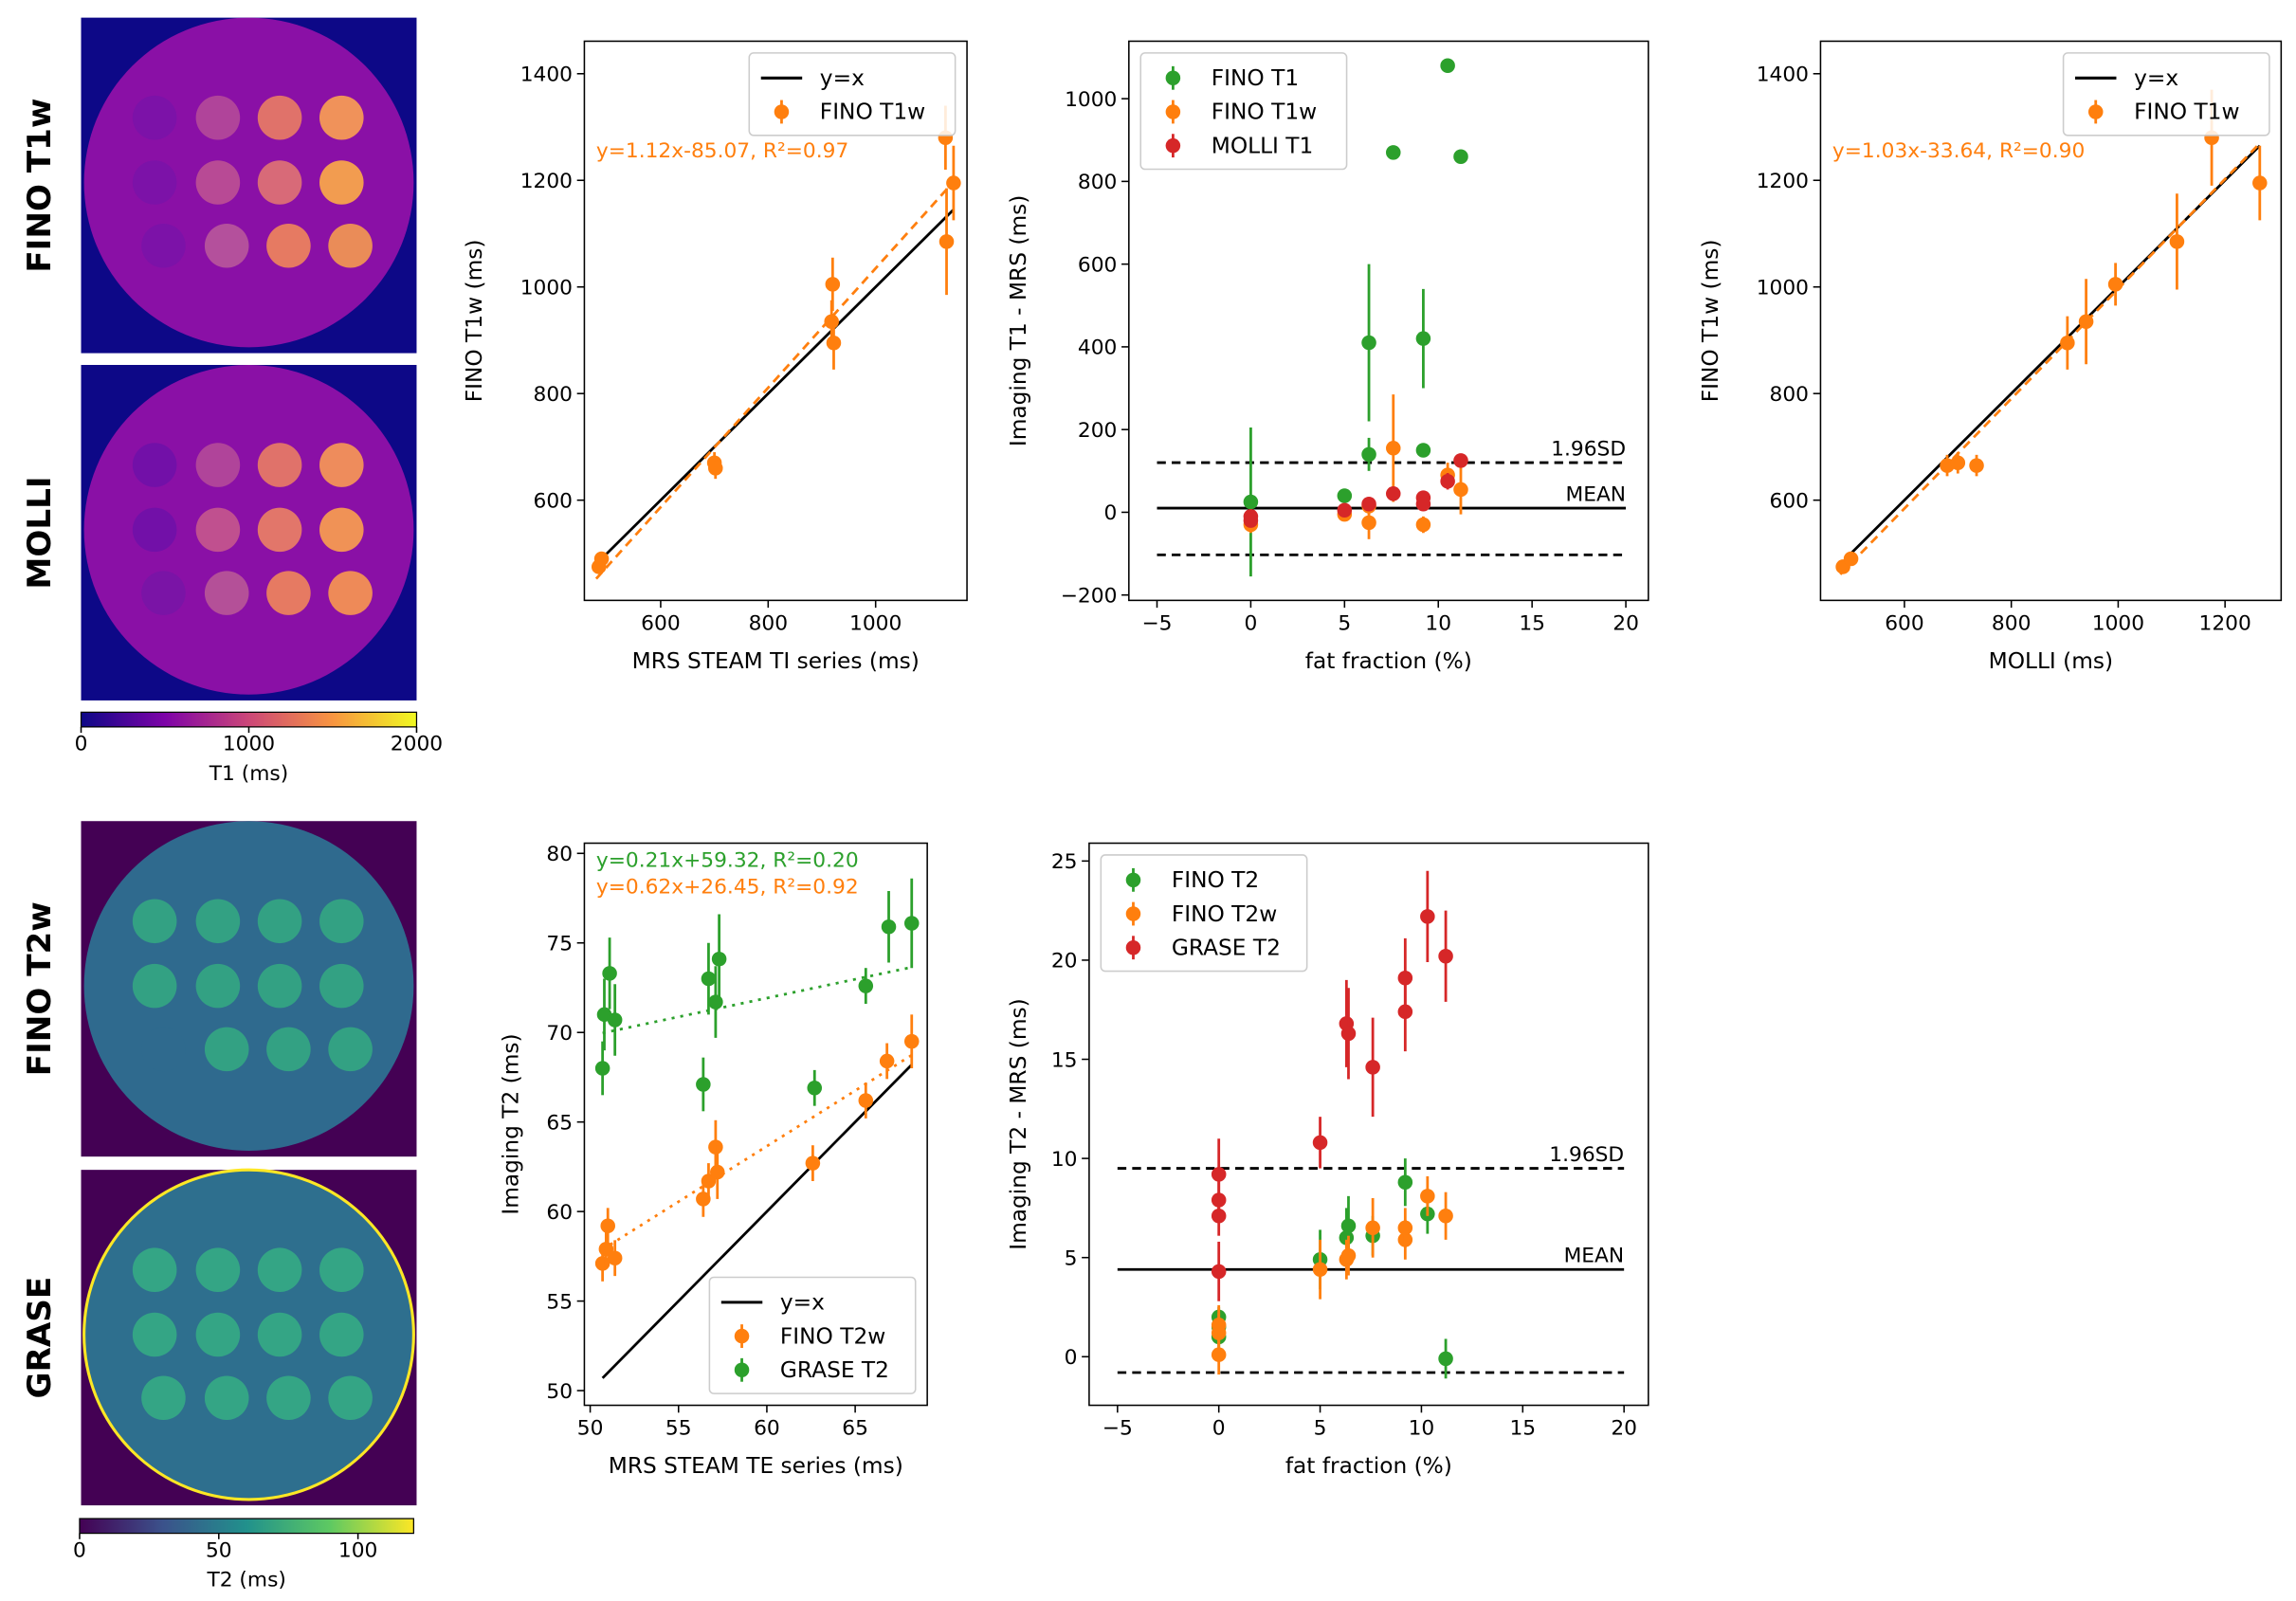  Describe the element at coordinates (40, 532) in the screenshot. I see `row-label: MOLLI` at that location.